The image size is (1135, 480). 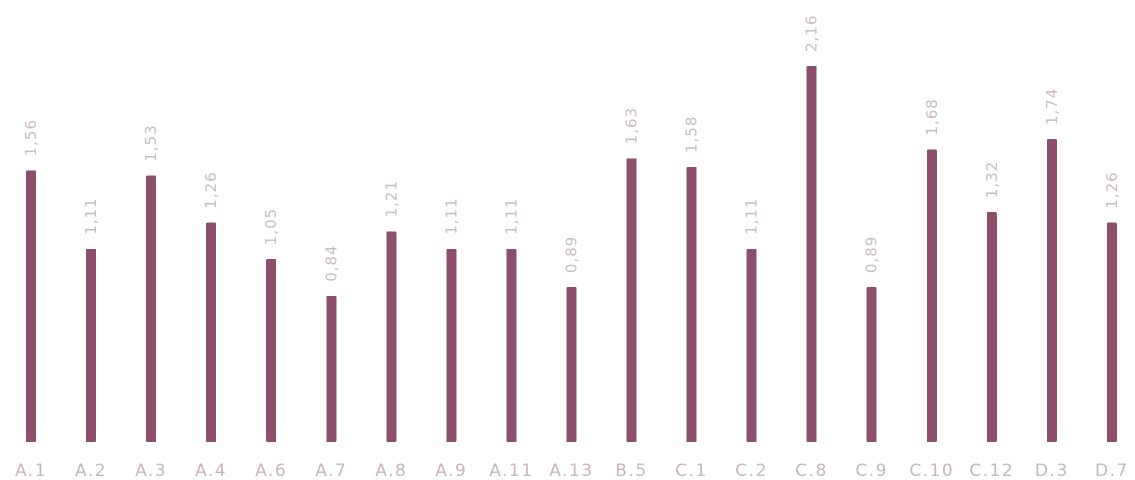 I want to click on bar-C.1, so click(x=691, y=304).